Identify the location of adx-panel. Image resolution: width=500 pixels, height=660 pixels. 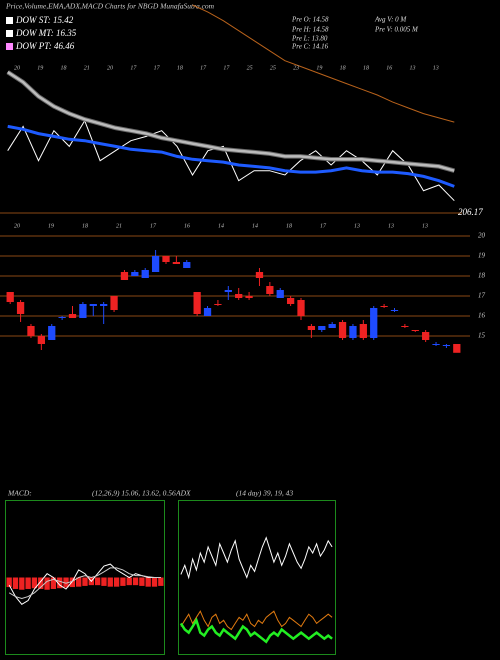
(257, 577).